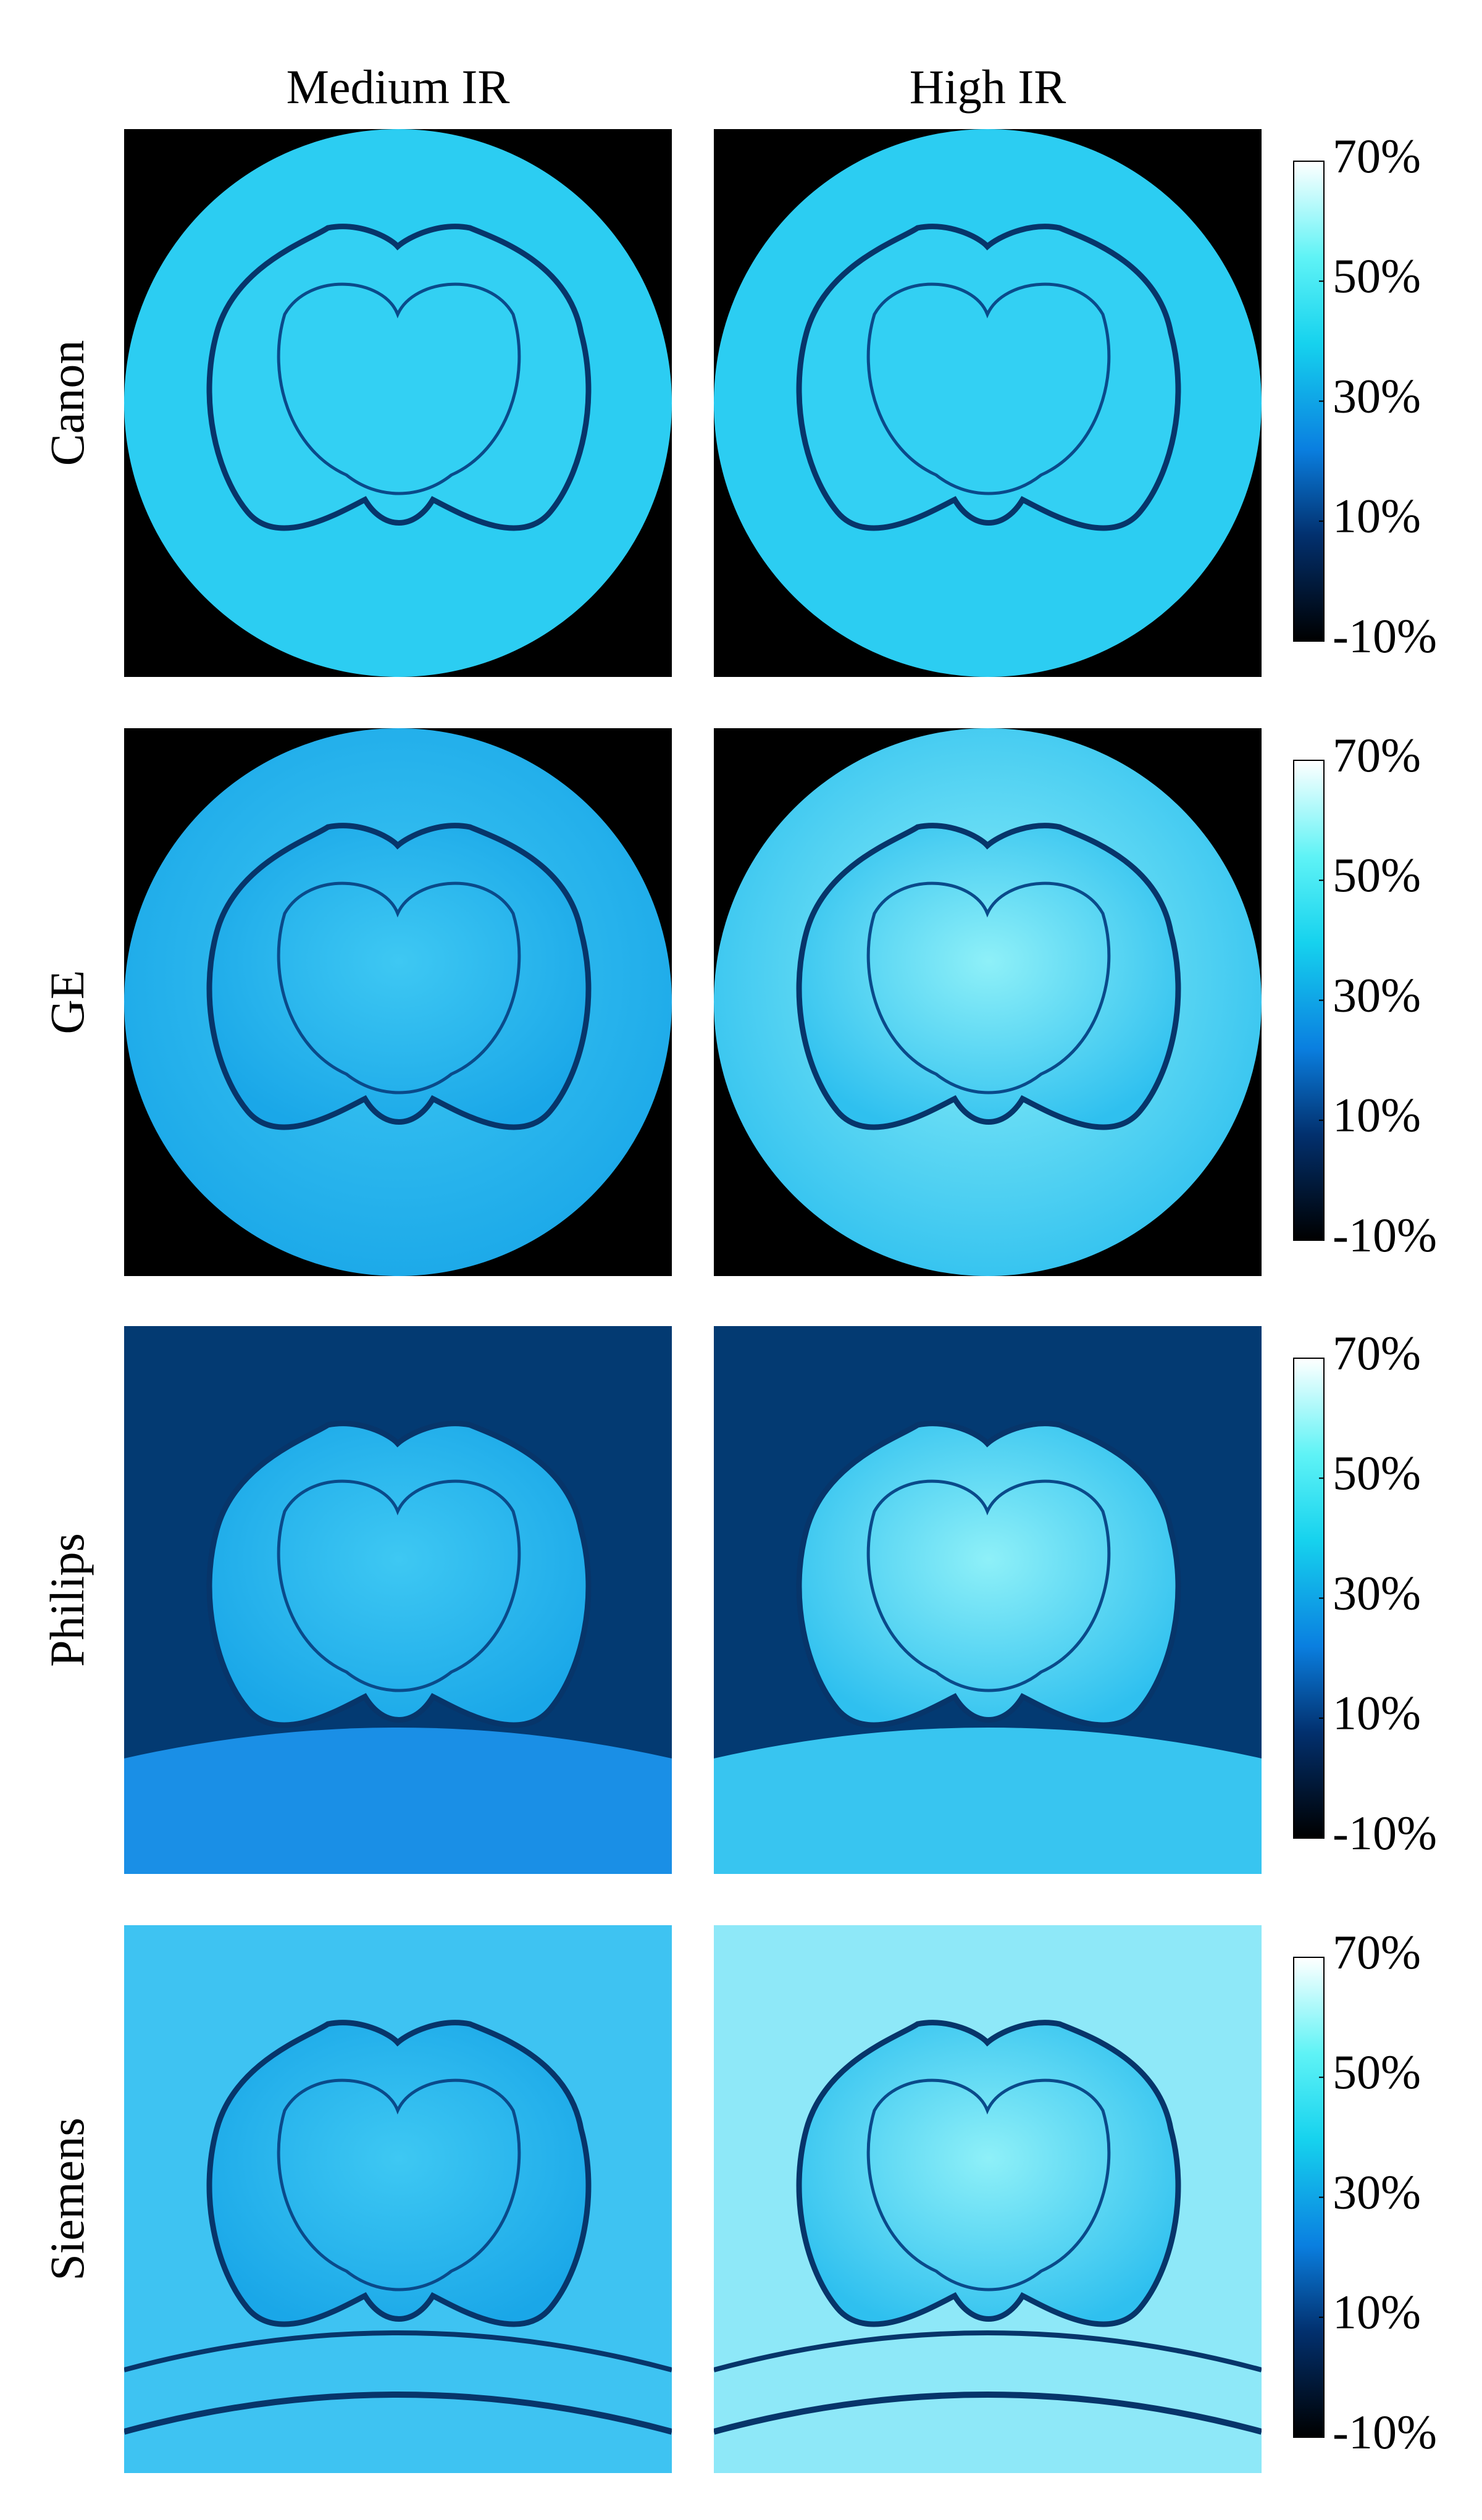  I want to click on row-title: Canon, so click(67, 403).